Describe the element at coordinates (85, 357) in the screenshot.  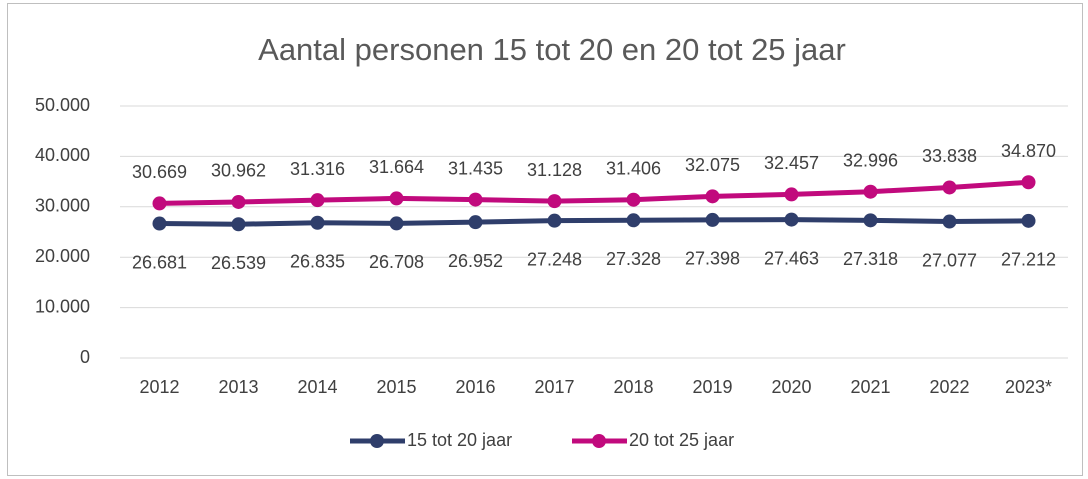
I see `y-tick-label: 0` at that location.